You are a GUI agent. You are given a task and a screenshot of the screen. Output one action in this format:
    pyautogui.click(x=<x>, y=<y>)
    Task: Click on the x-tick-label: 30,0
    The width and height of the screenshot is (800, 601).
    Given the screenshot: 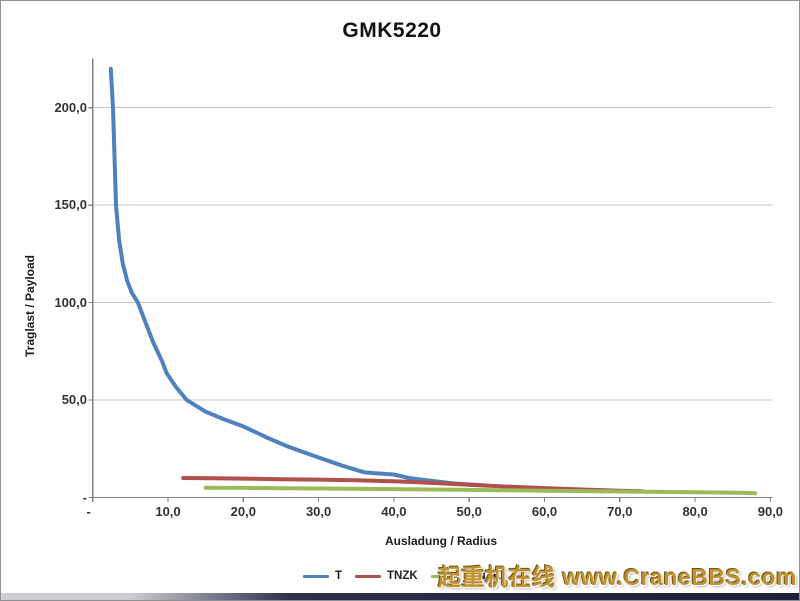 What is the action you would take?
    pyautogui.click(x=318, y=511)
    